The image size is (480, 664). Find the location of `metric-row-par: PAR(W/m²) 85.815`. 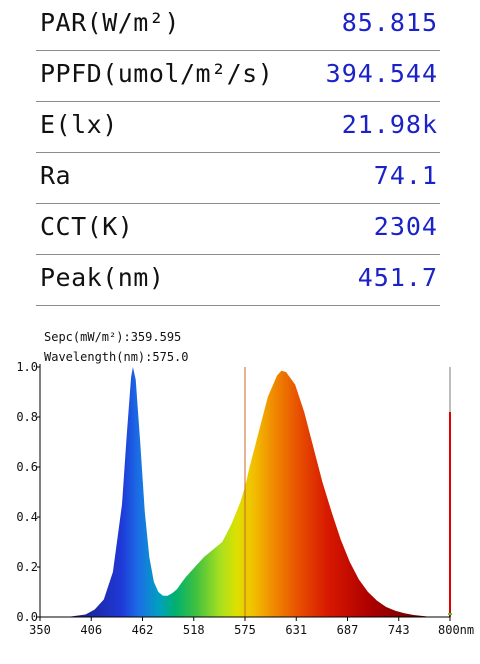

metric-row-par: PAR(W/m²) 85.815 is located at coordinates (238, 25).